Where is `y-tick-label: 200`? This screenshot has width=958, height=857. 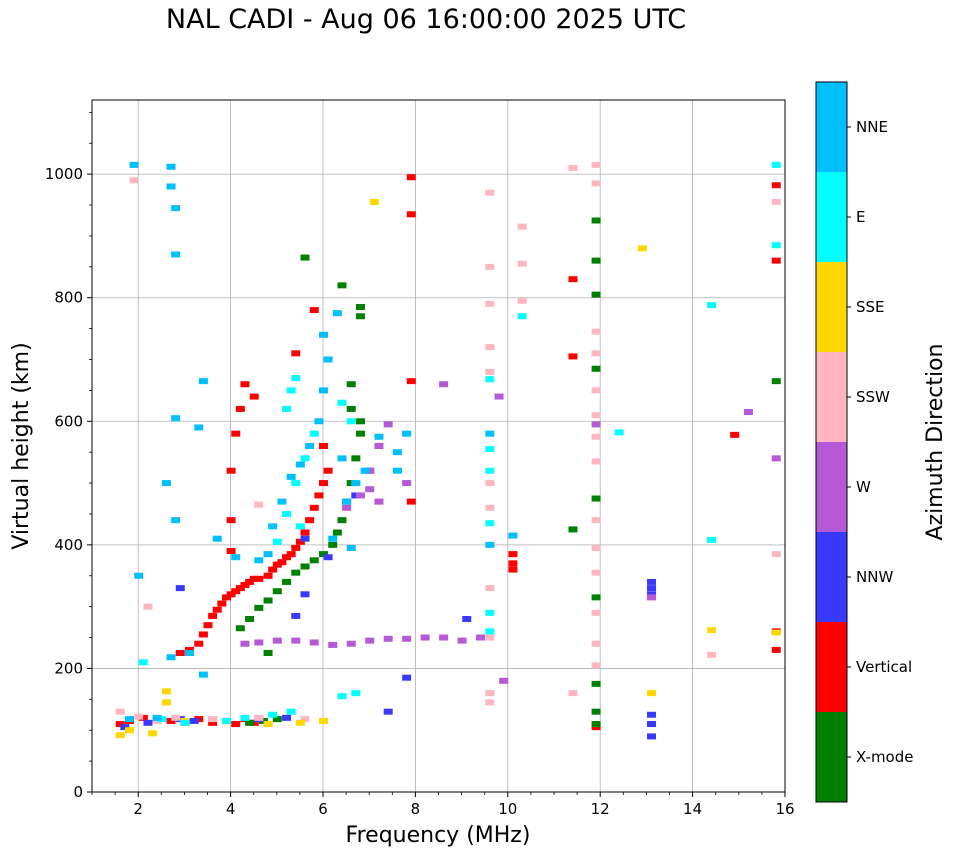 y-tick-label: 200 is located at coordinates (68, 668).